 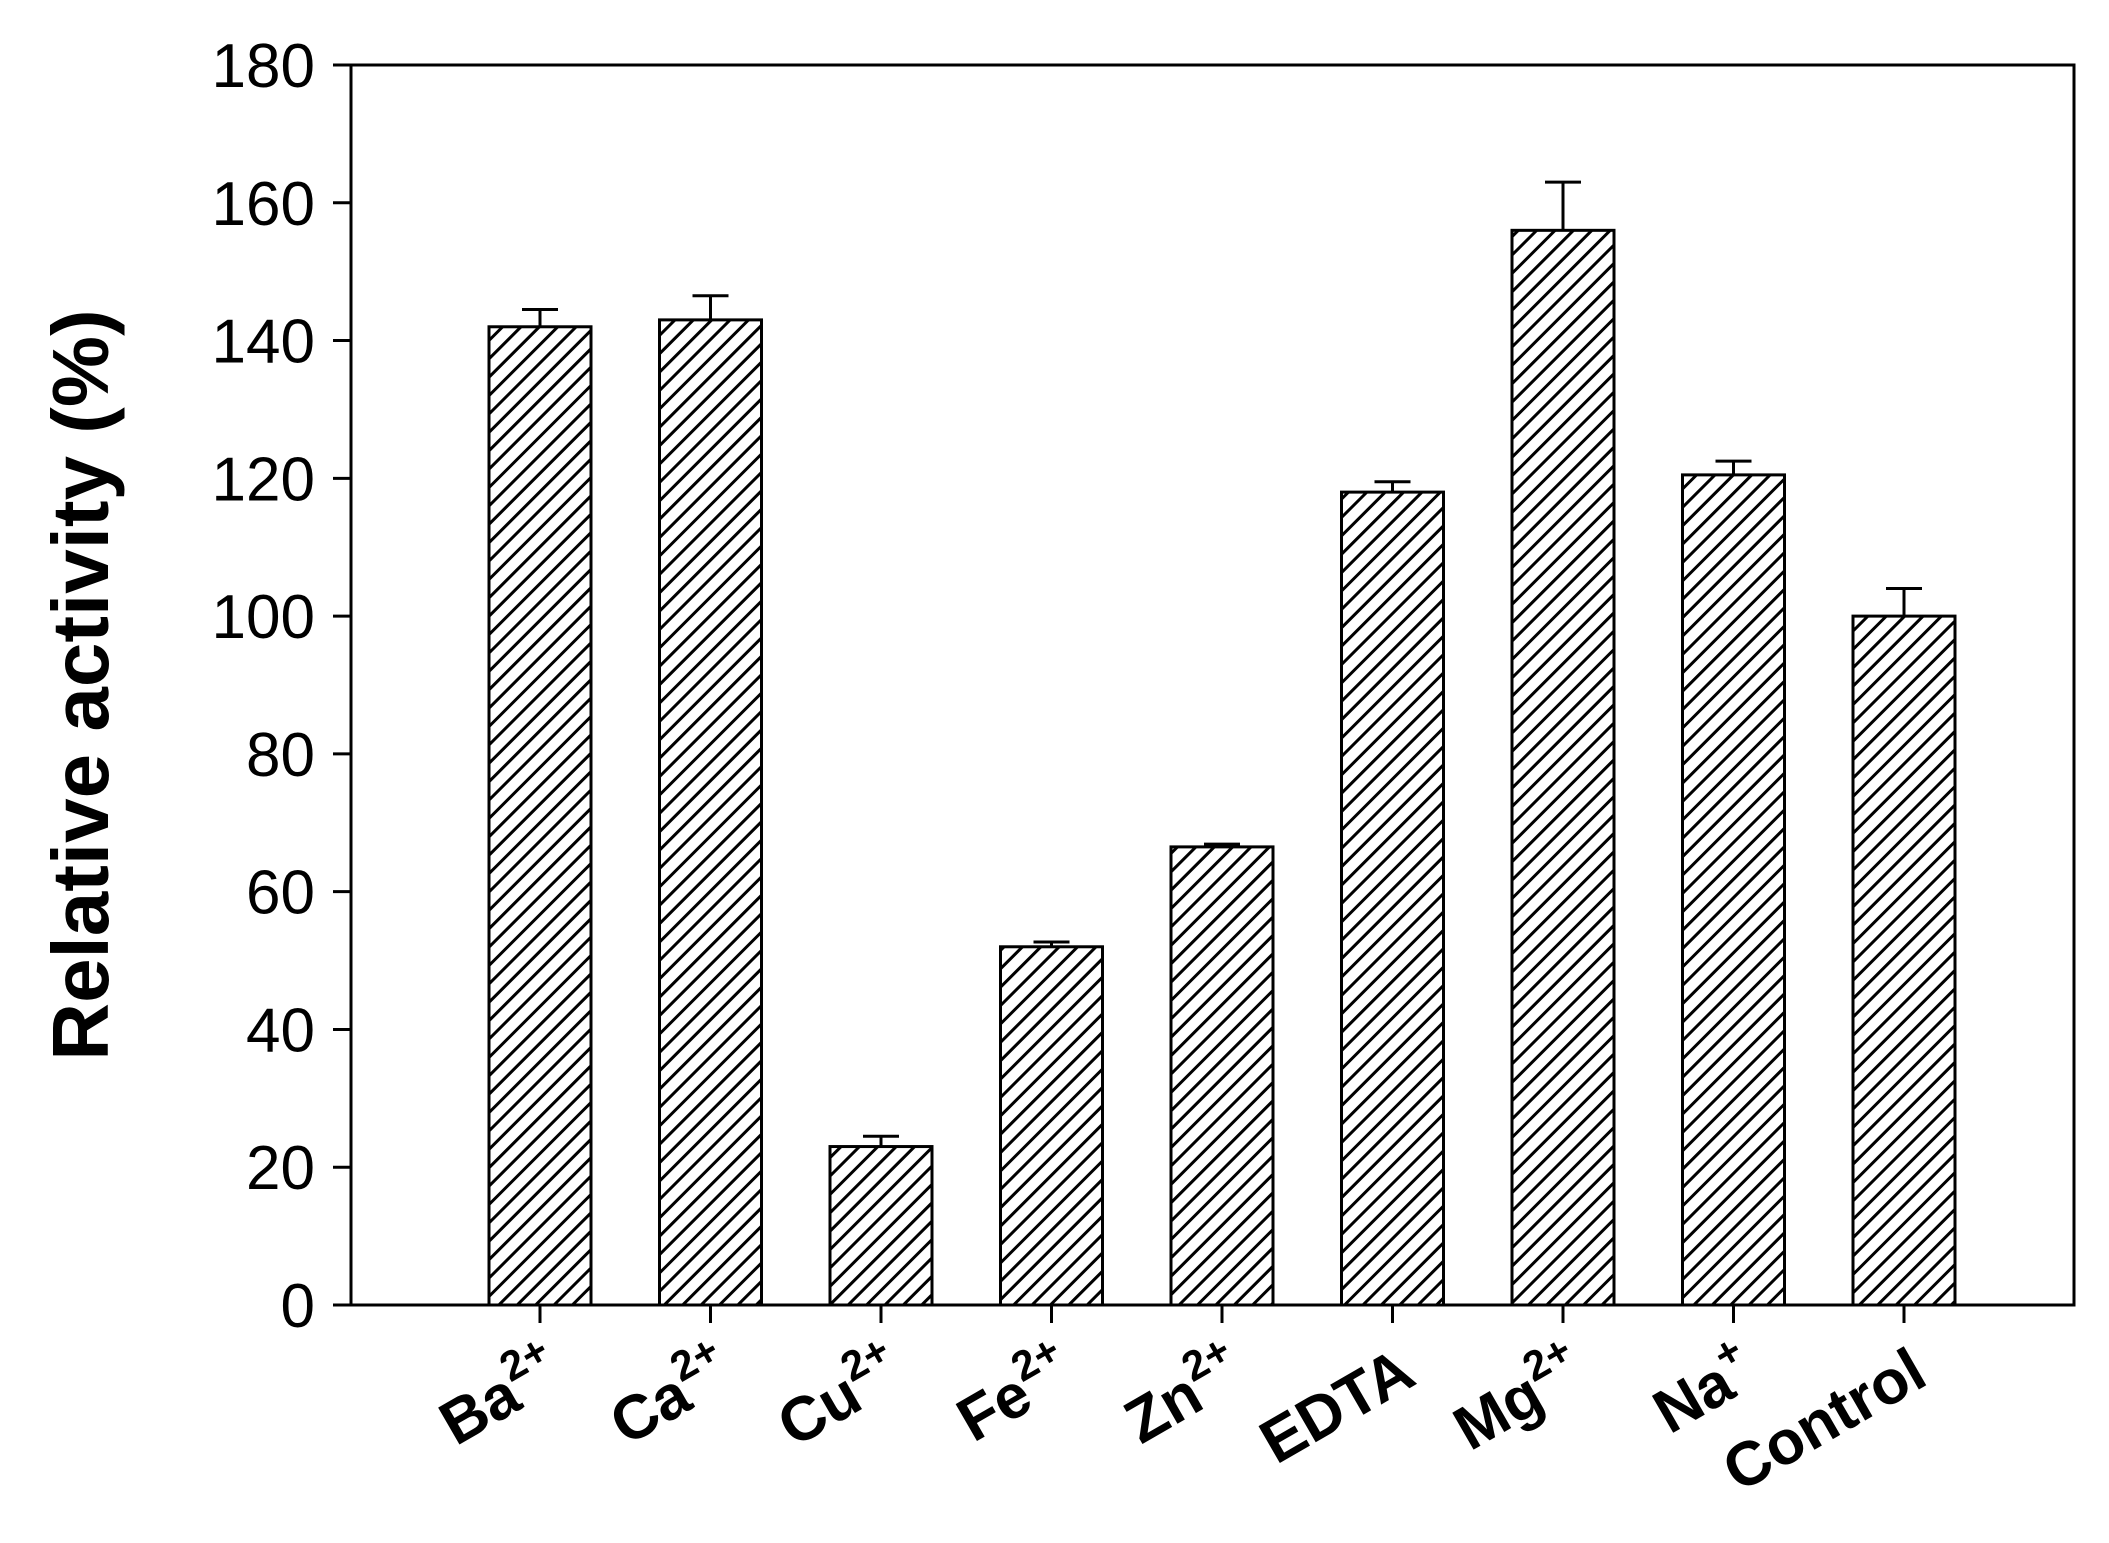 I want to click on y-tick-label: 0, so click(x=298, y=1306).